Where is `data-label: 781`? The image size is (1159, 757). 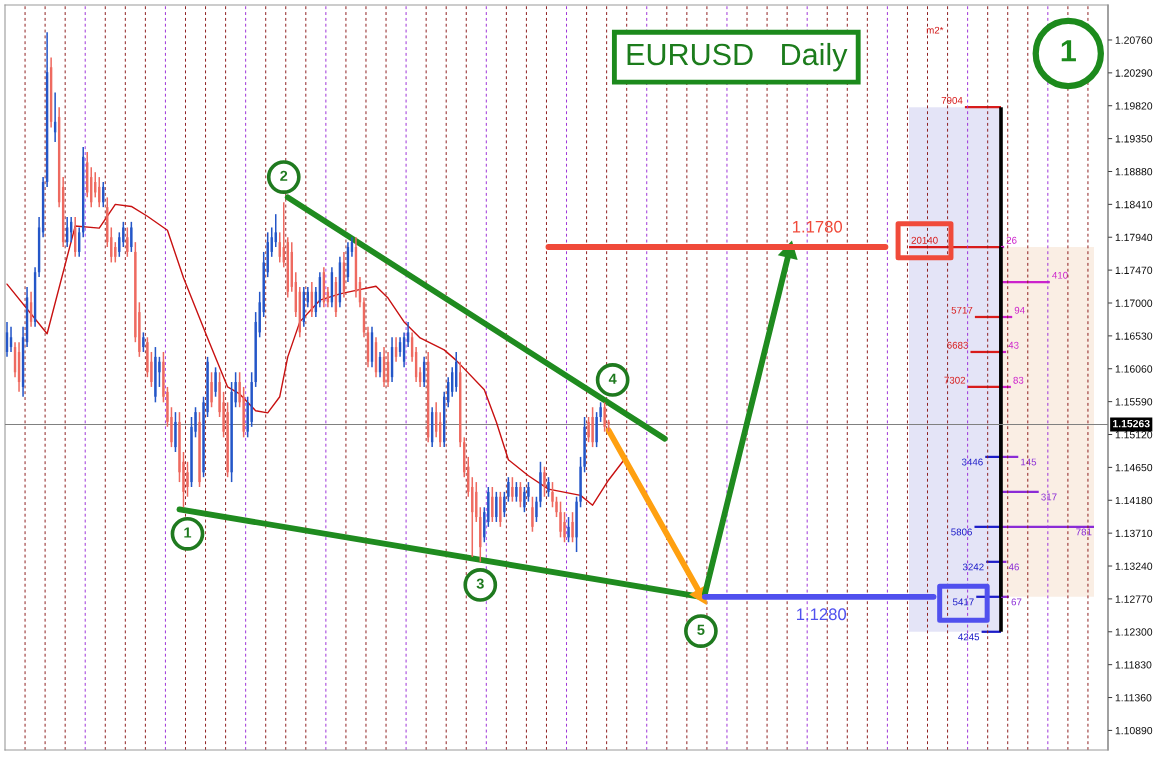 data-label: 781 is located at coordinates (1084, 532).